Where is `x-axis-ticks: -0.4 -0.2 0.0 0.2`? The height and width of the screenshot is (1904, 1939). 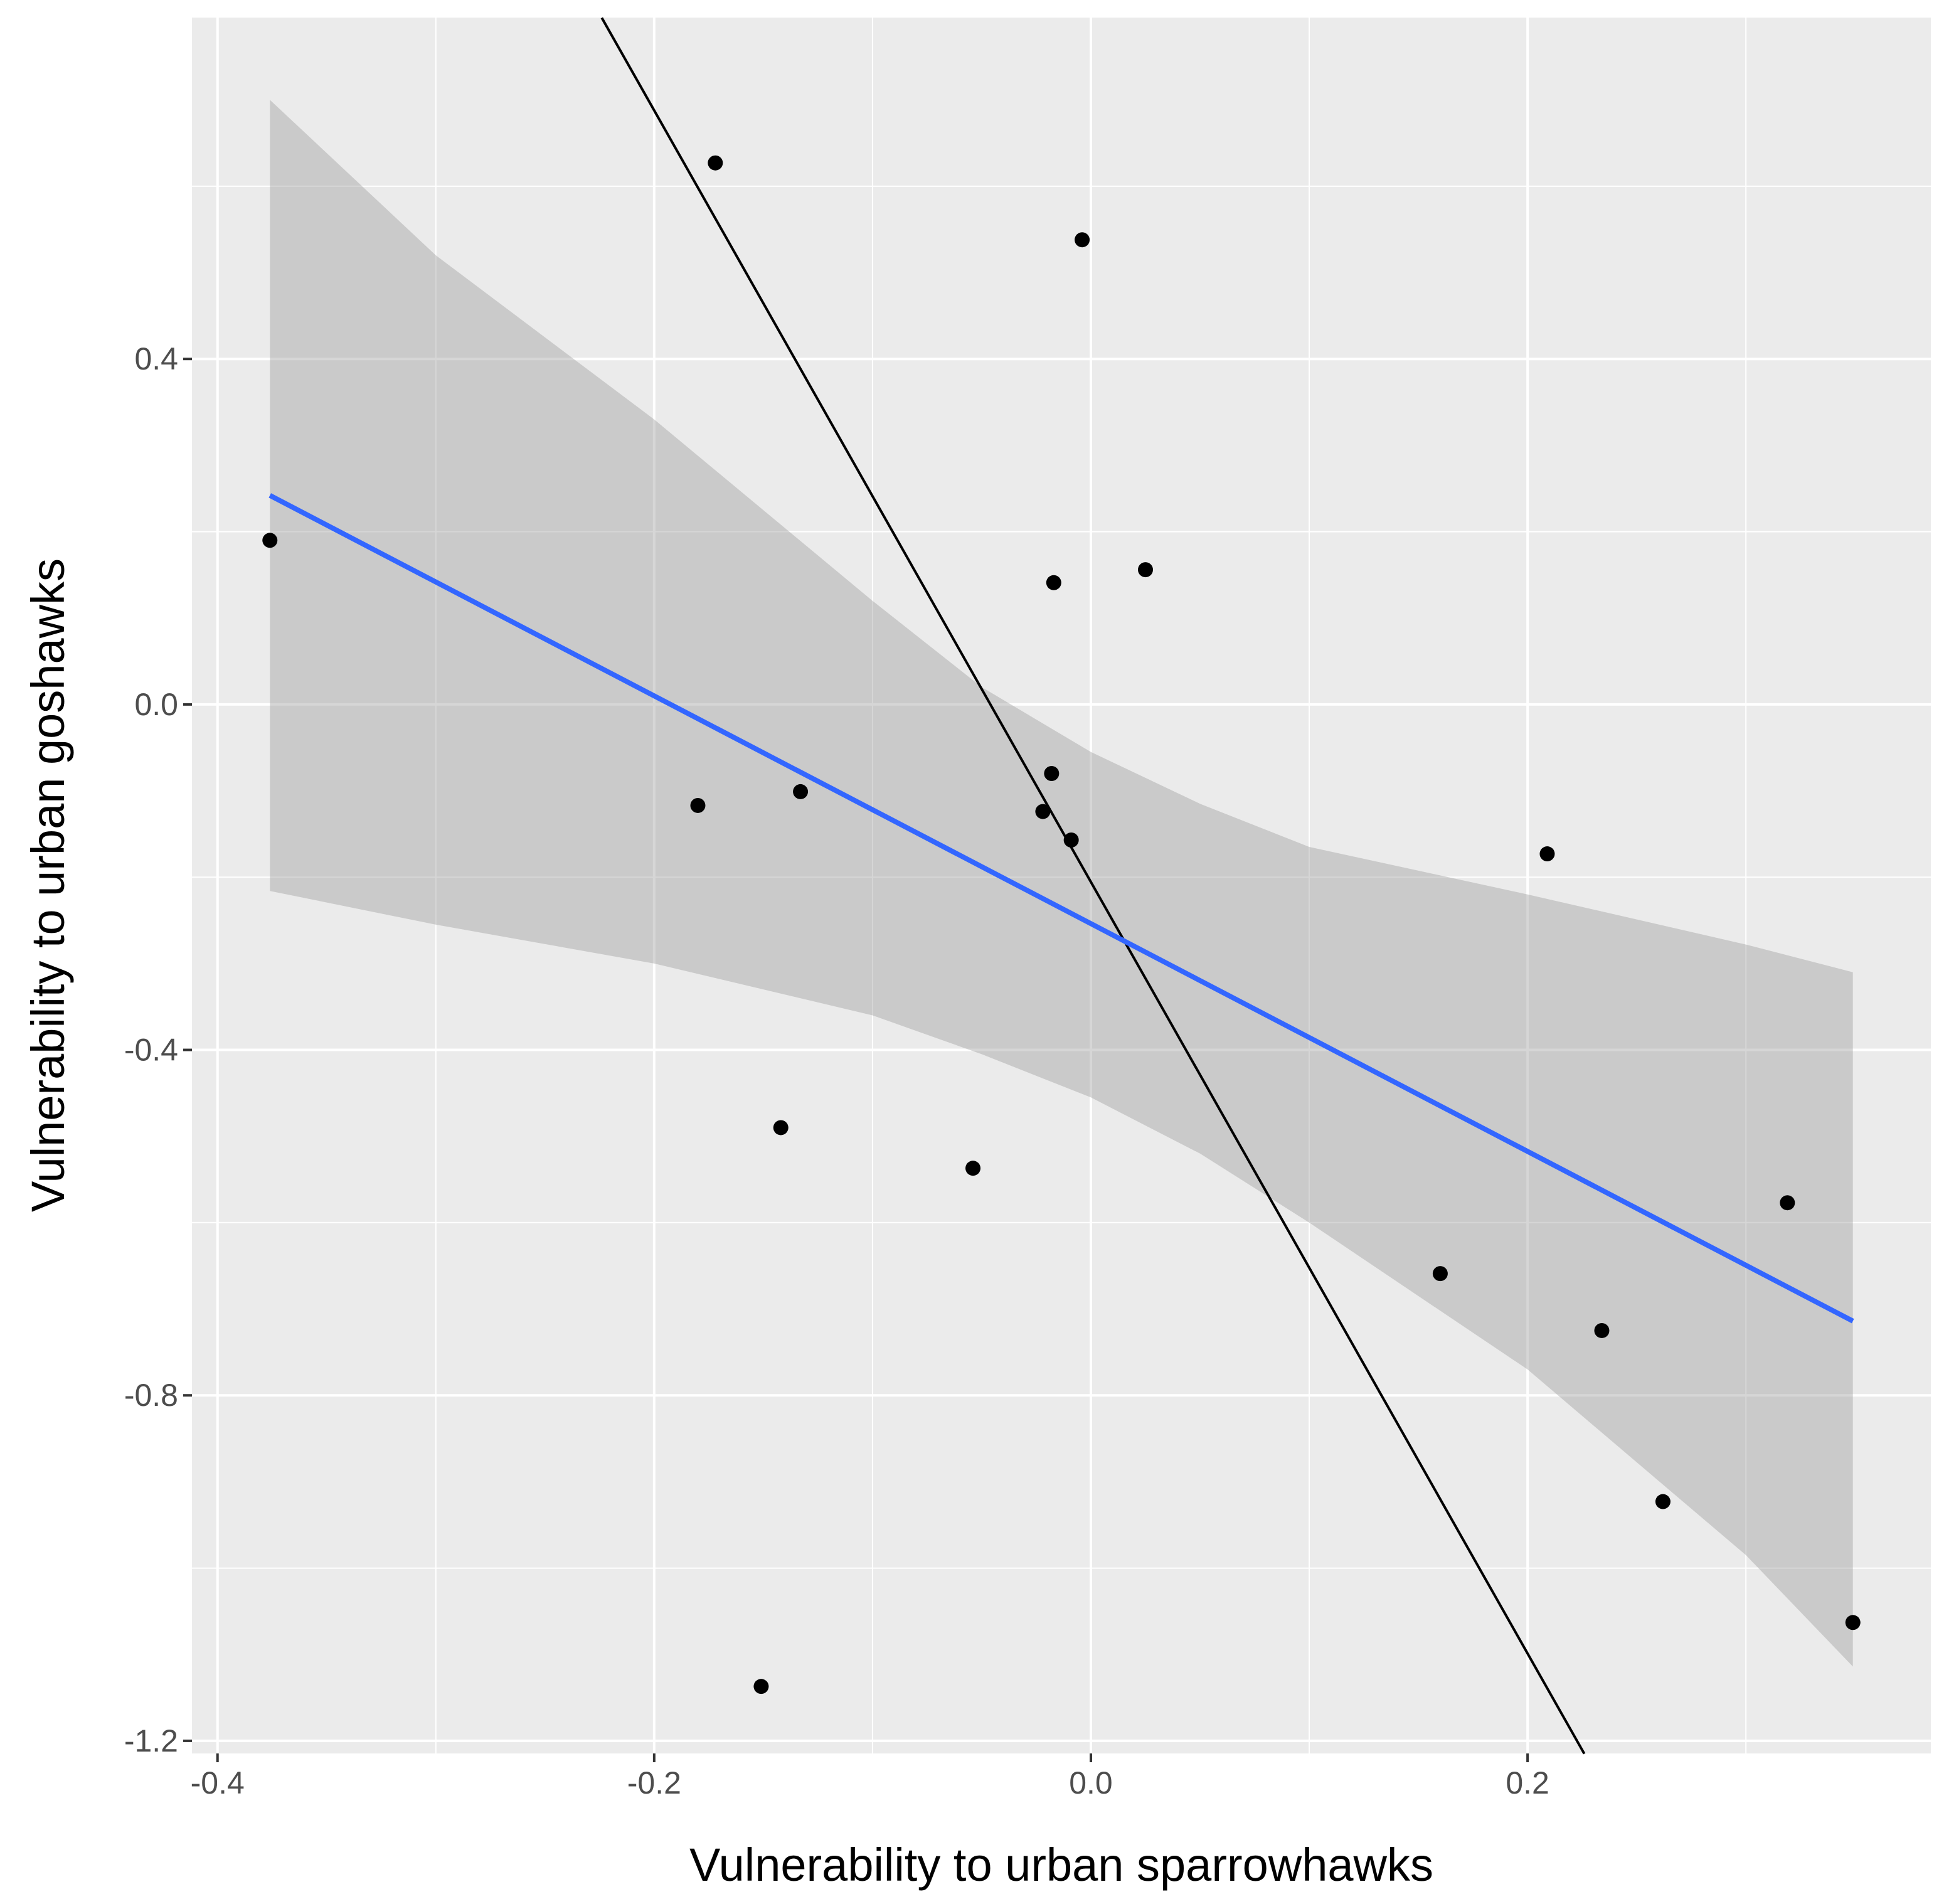 x-axis-ticks: -0.4 -0.2 0.0 0.2 is located at coordinates (870, 1777).